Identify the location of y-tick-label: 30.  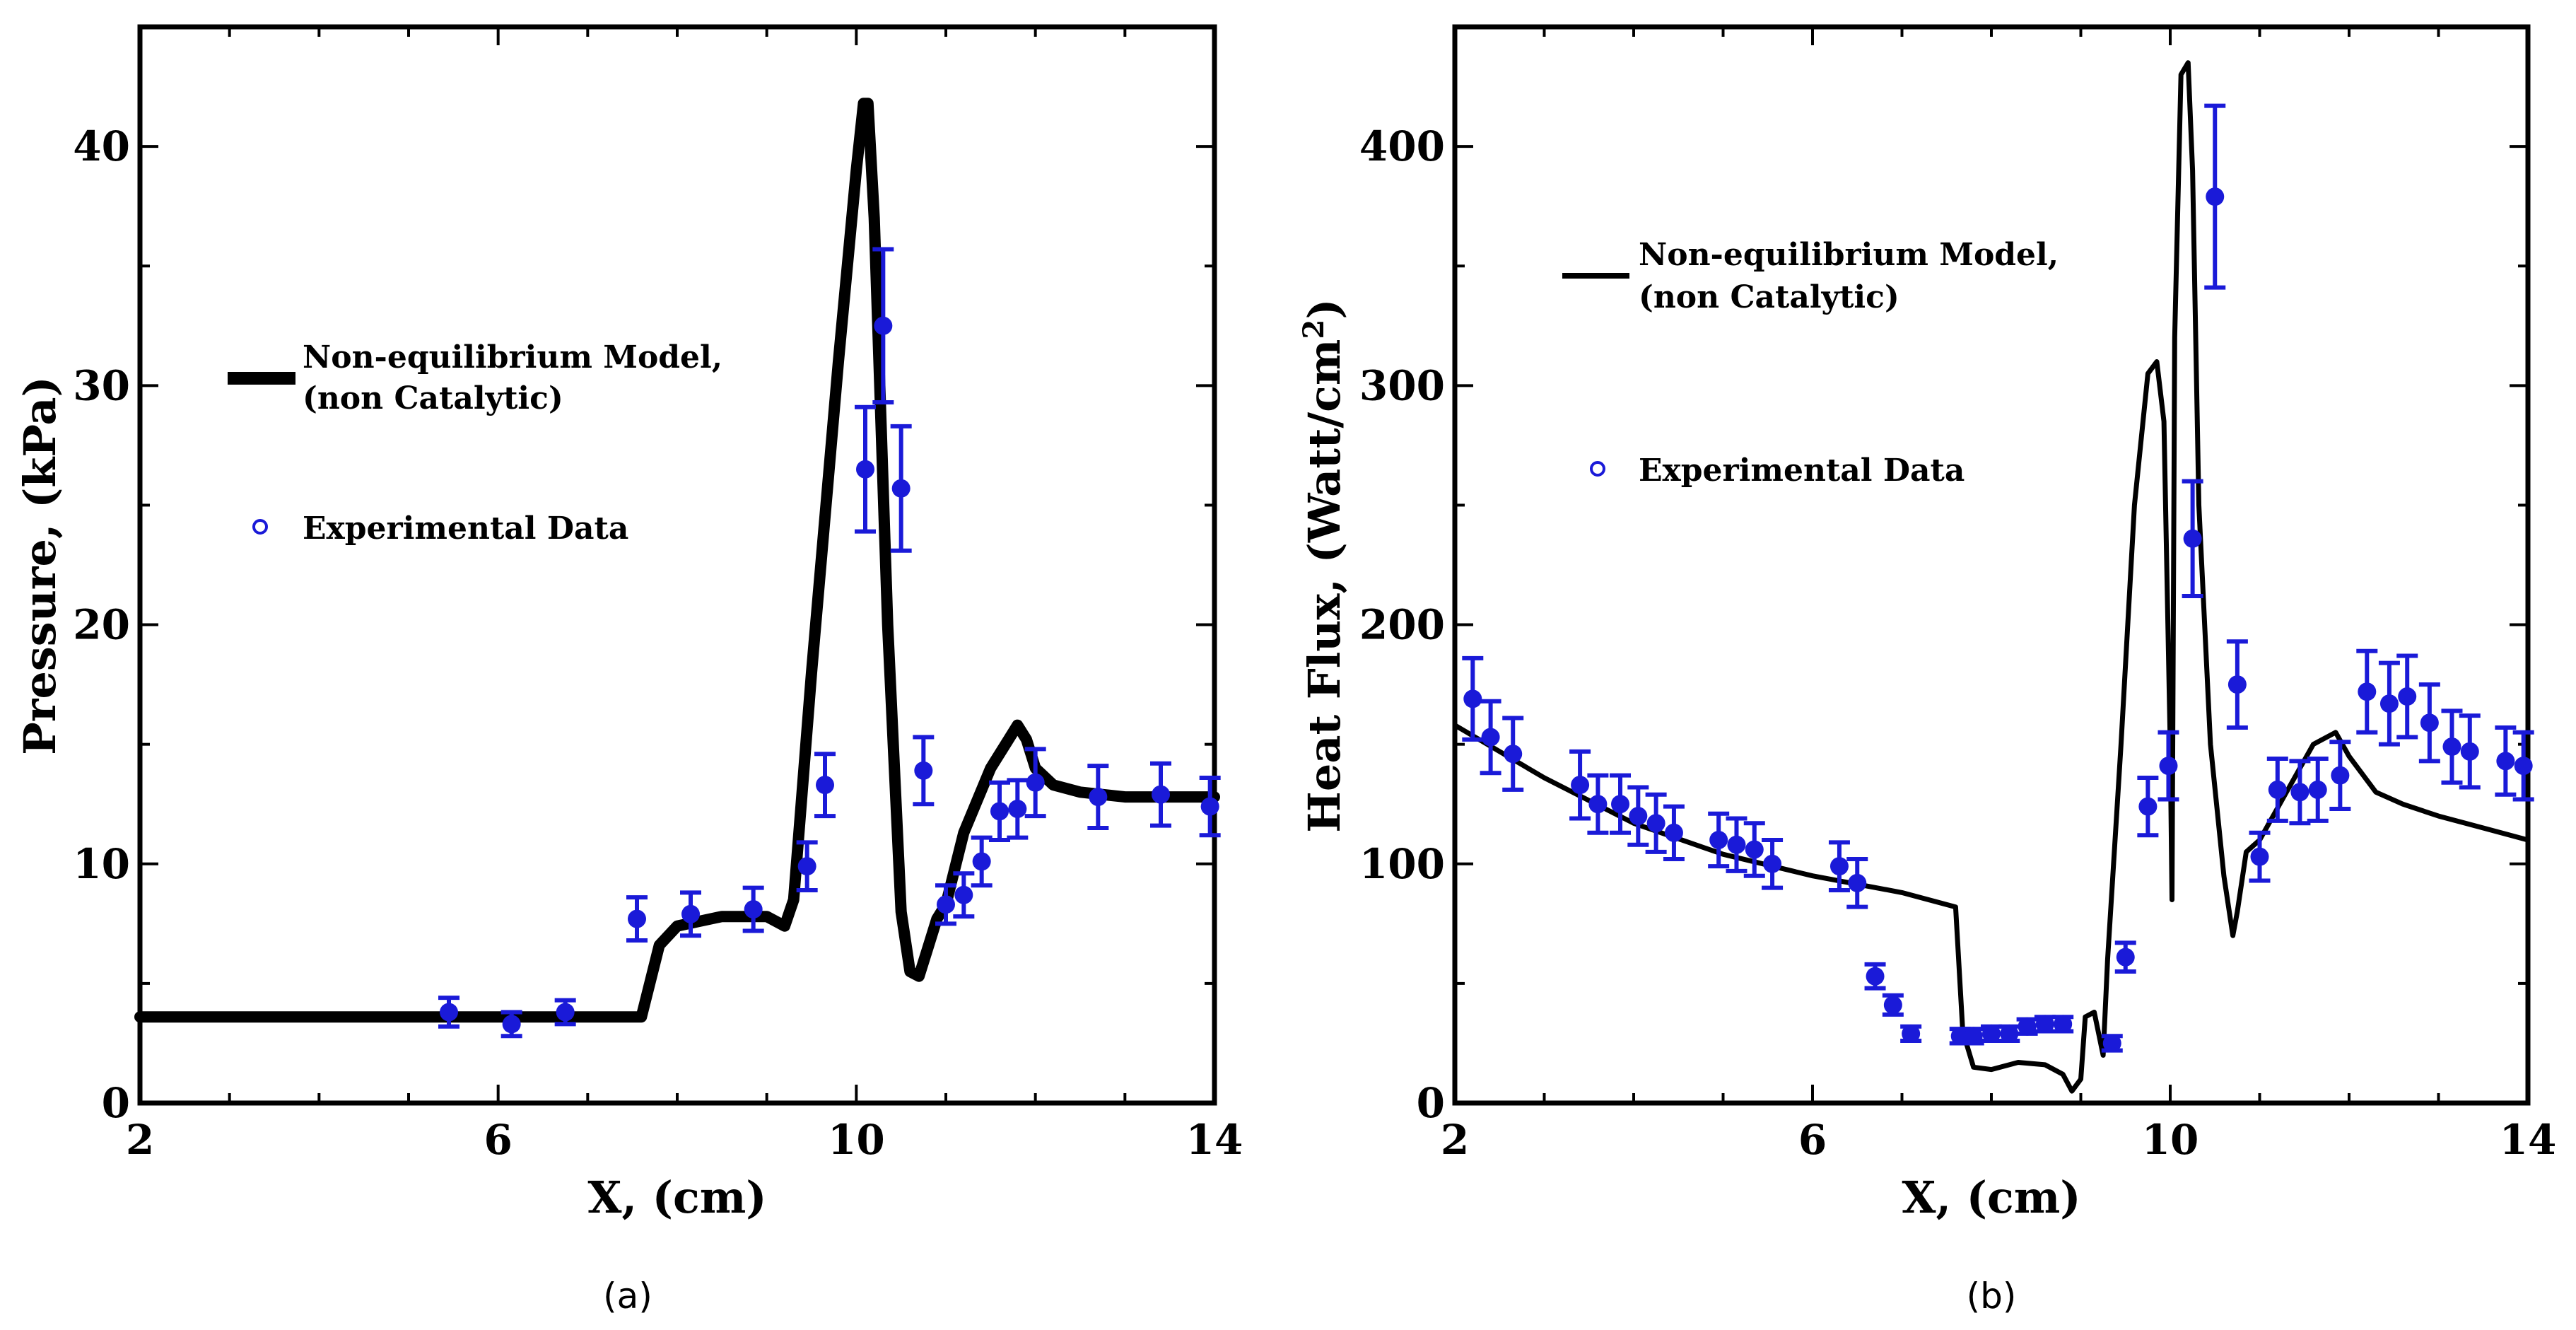
(102, 385).